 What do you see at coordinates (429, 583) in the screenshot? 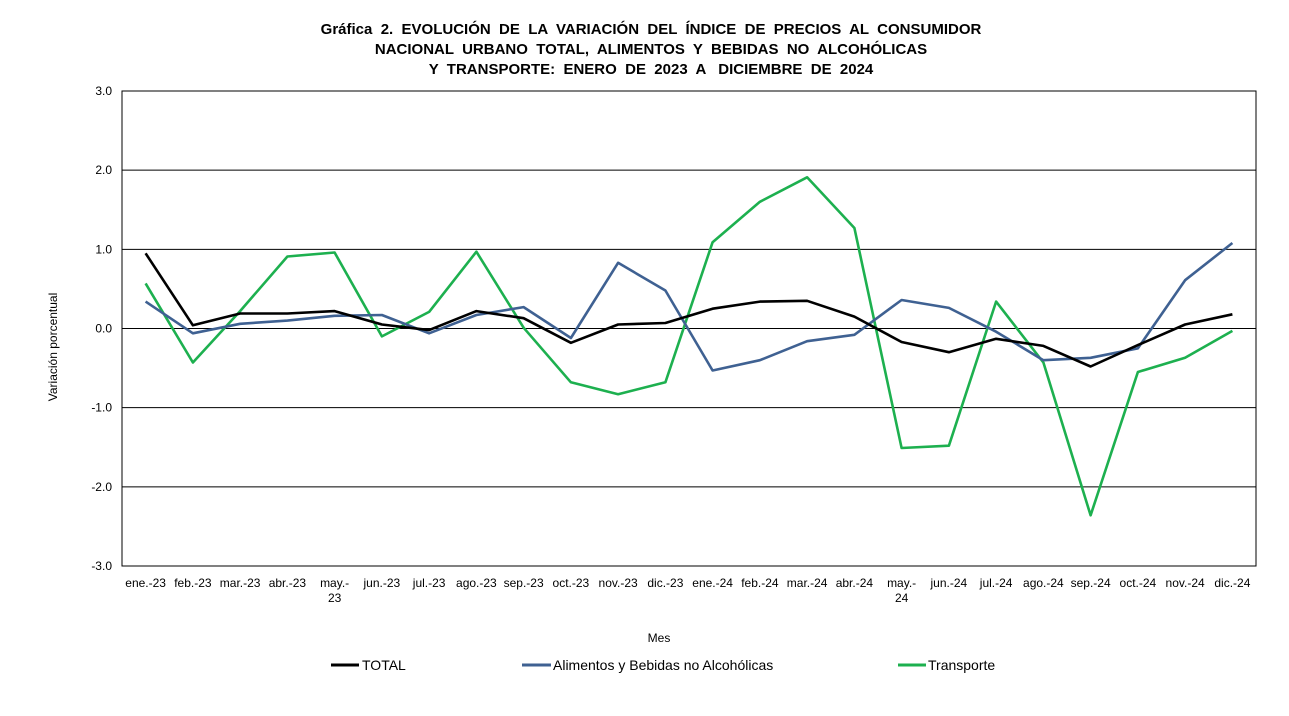
I see `x-tick-label: jul.-23` at bounding box center [429, 583].